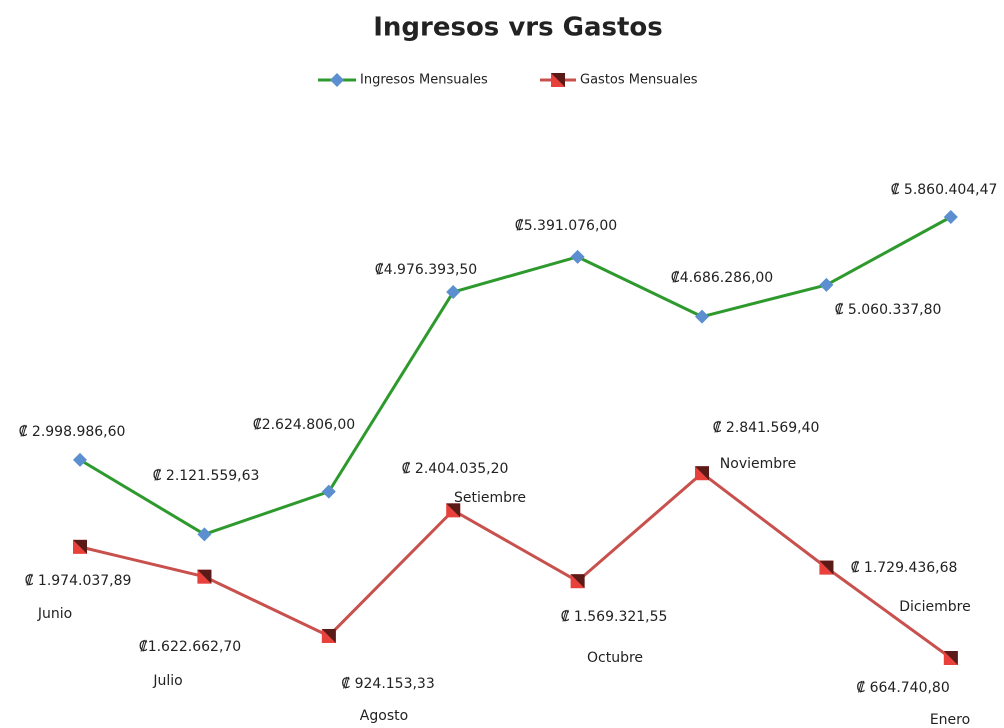 This screenshot has height=728, width=1004. Describe the element at coordinates (384, 716) in the screenshot. I see `category-label: Agosto` at that location.